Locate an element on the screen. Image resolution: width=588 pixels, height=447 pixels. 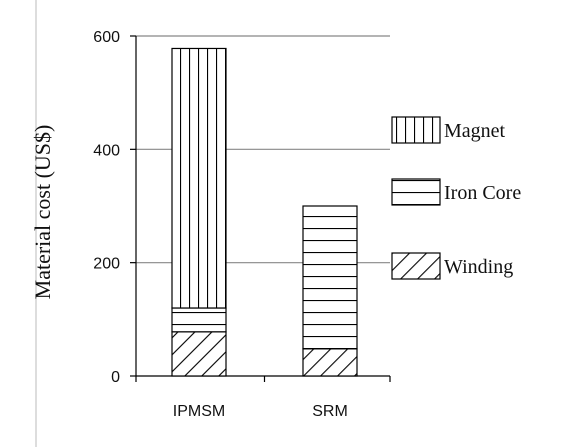
bar-ipmsm-magnet is located at coordinates (199, 178).